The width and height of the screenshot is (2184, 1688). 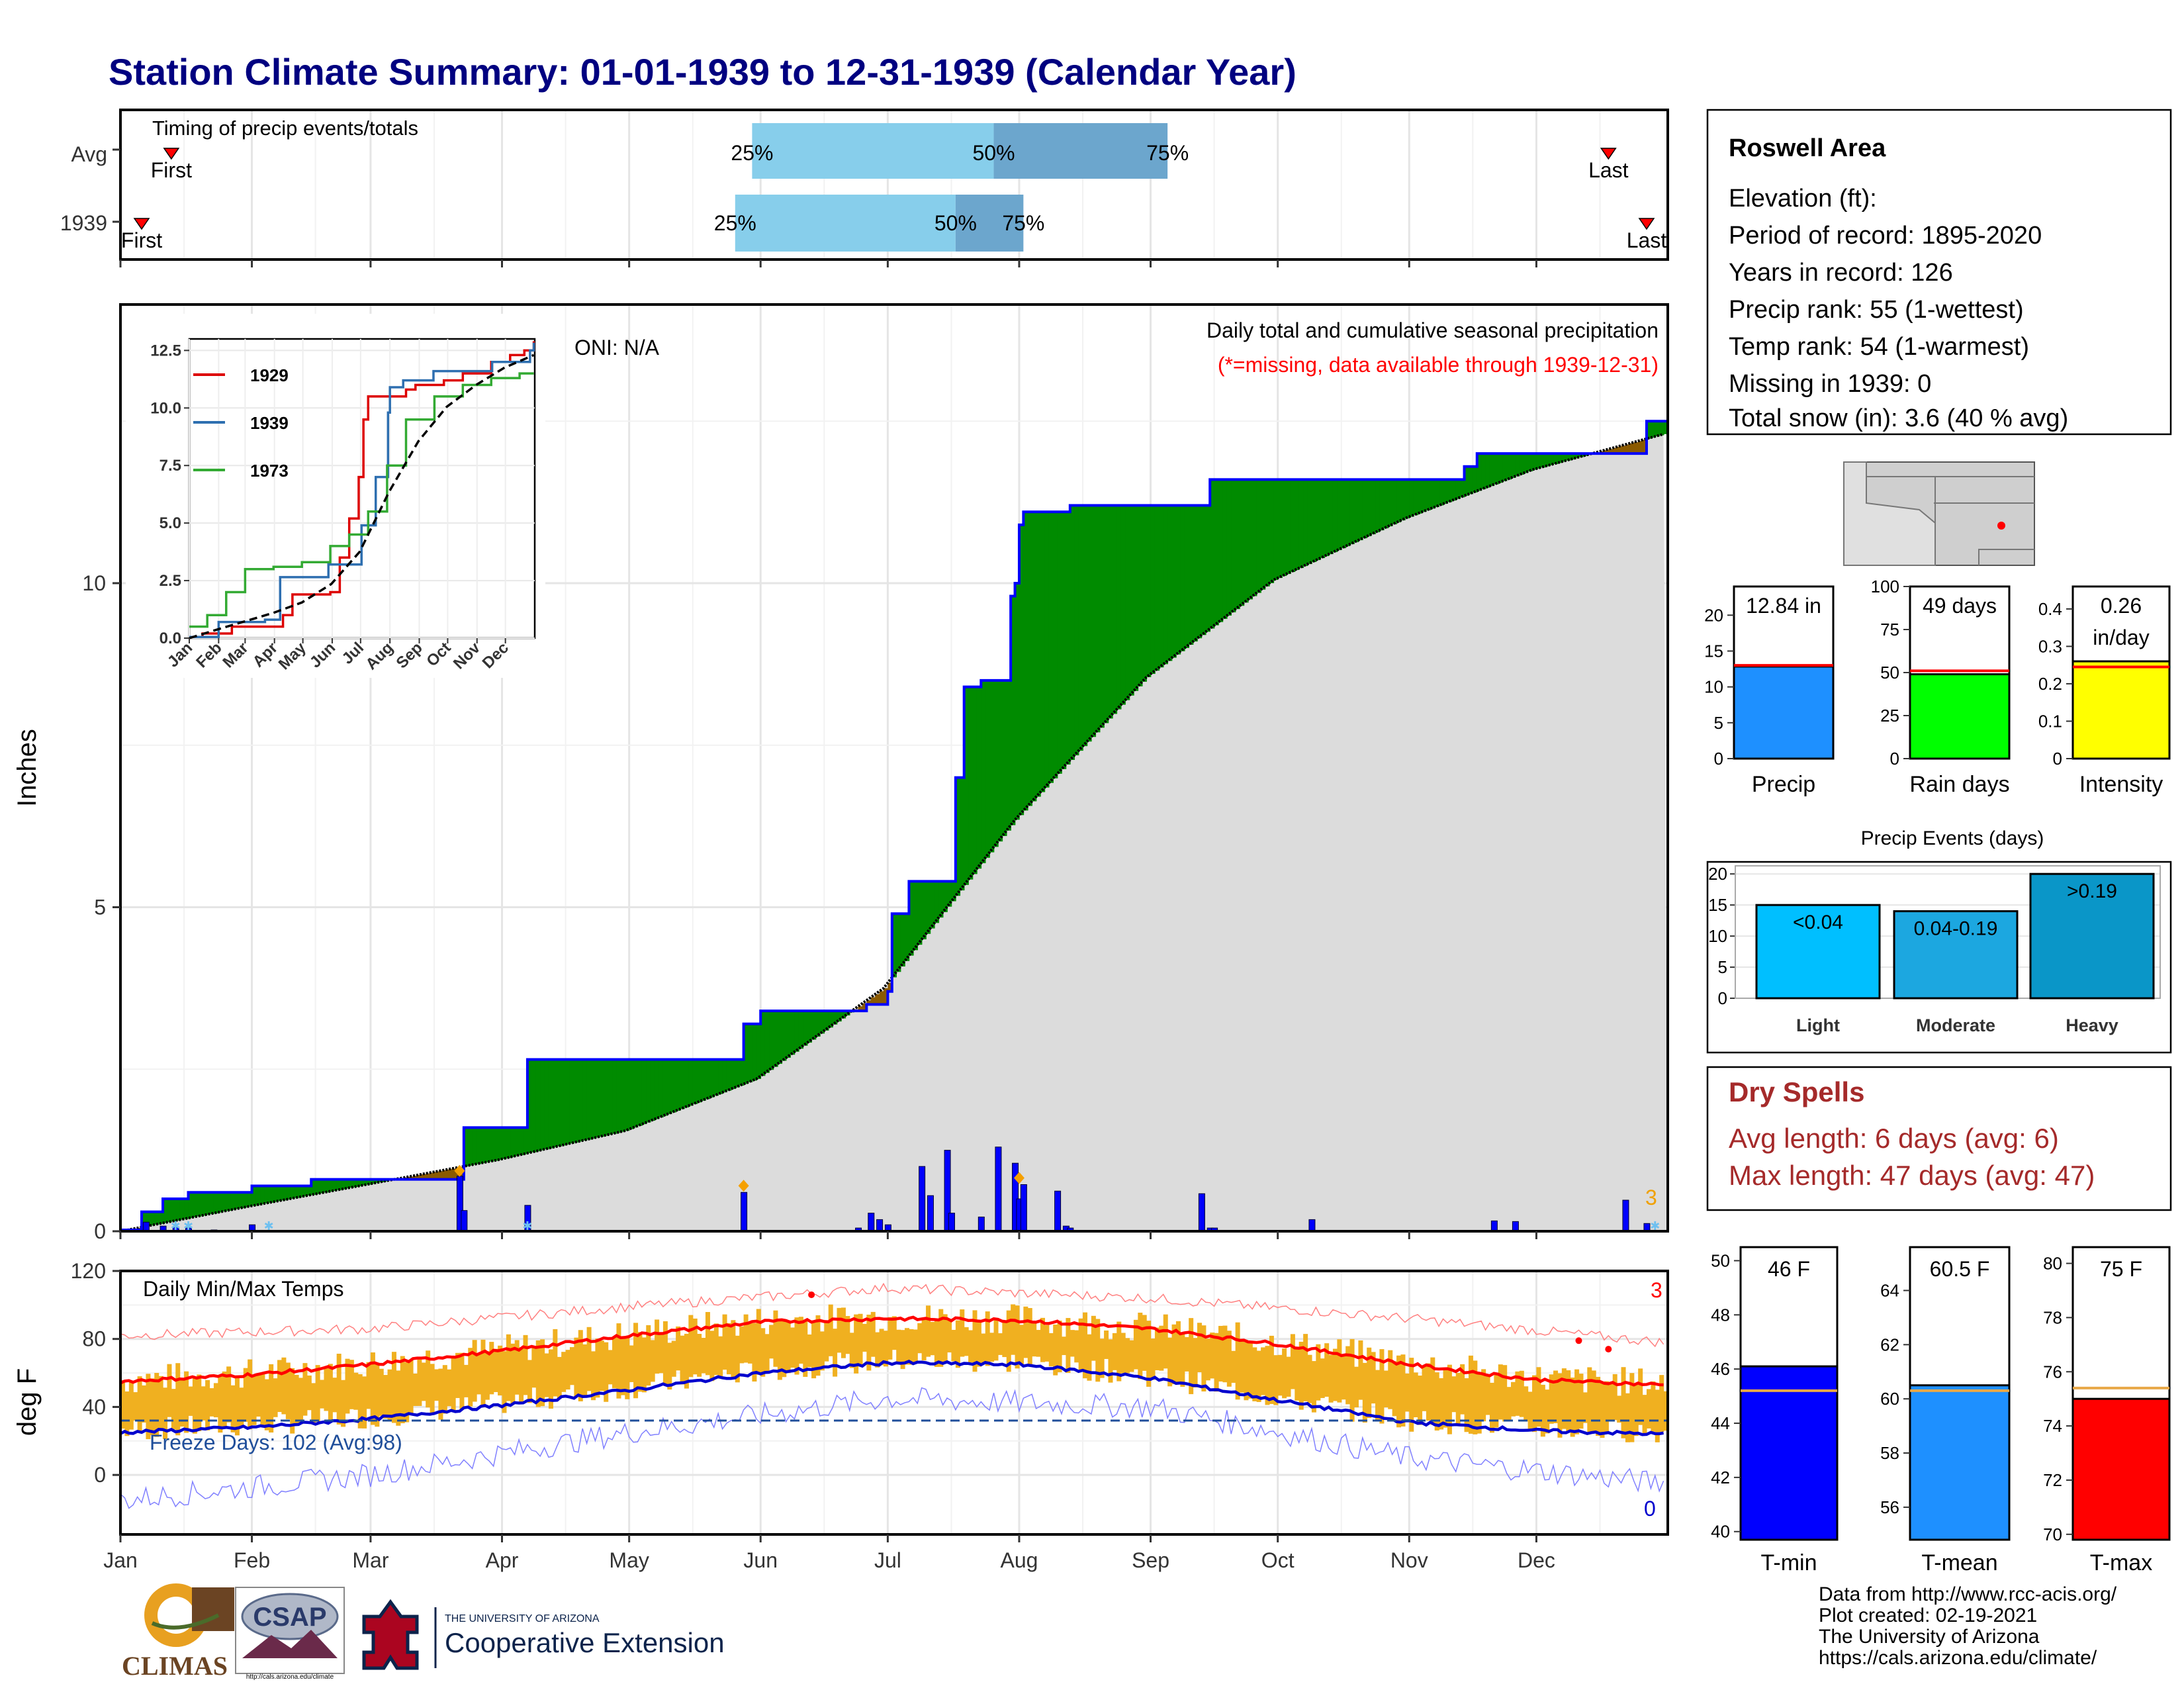 What do you see at coordinates (1718, 936) in the screenshot?
I see `events-y-tick-label: 10` at bounding box center [1718, 936].